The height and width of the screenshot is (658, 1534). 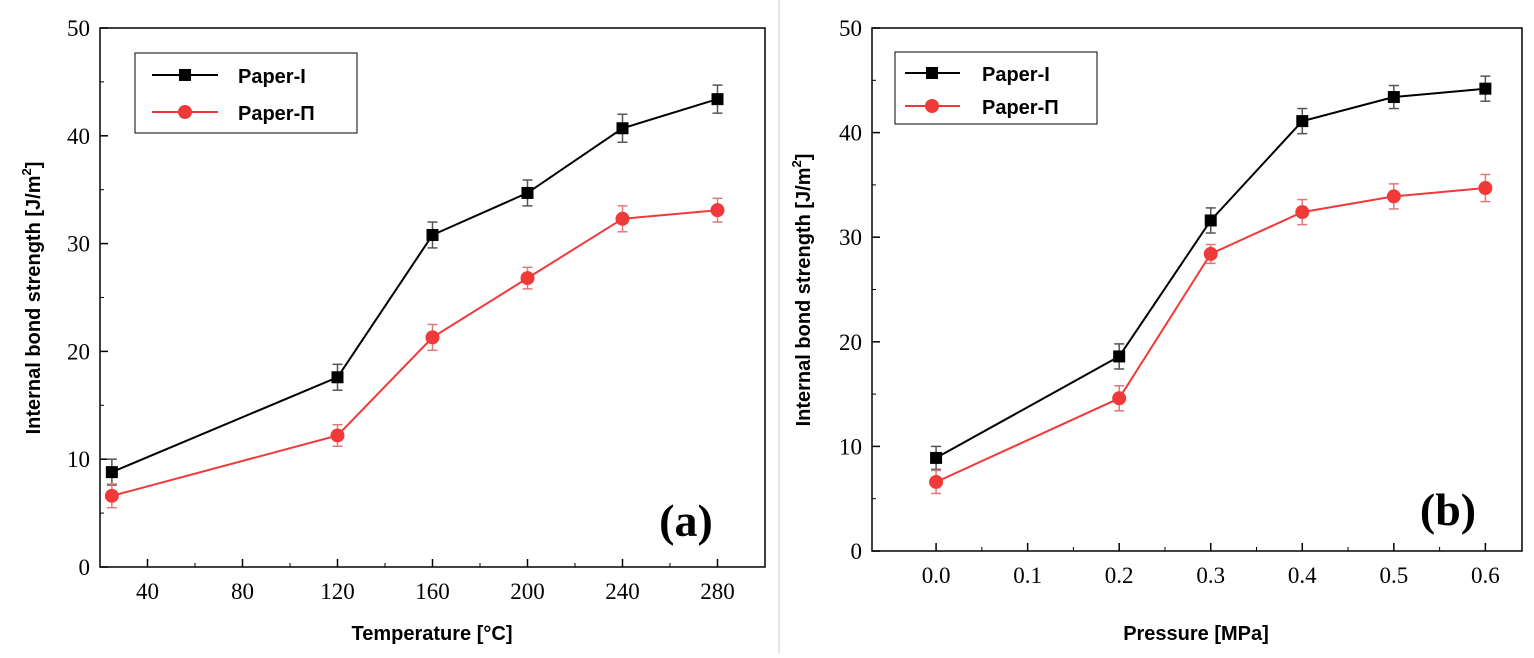 What do you see at coordinates (78, 351) in the screenshot?
I see `y-tick-label-a-2: 20` at bounding box center [78, 351].